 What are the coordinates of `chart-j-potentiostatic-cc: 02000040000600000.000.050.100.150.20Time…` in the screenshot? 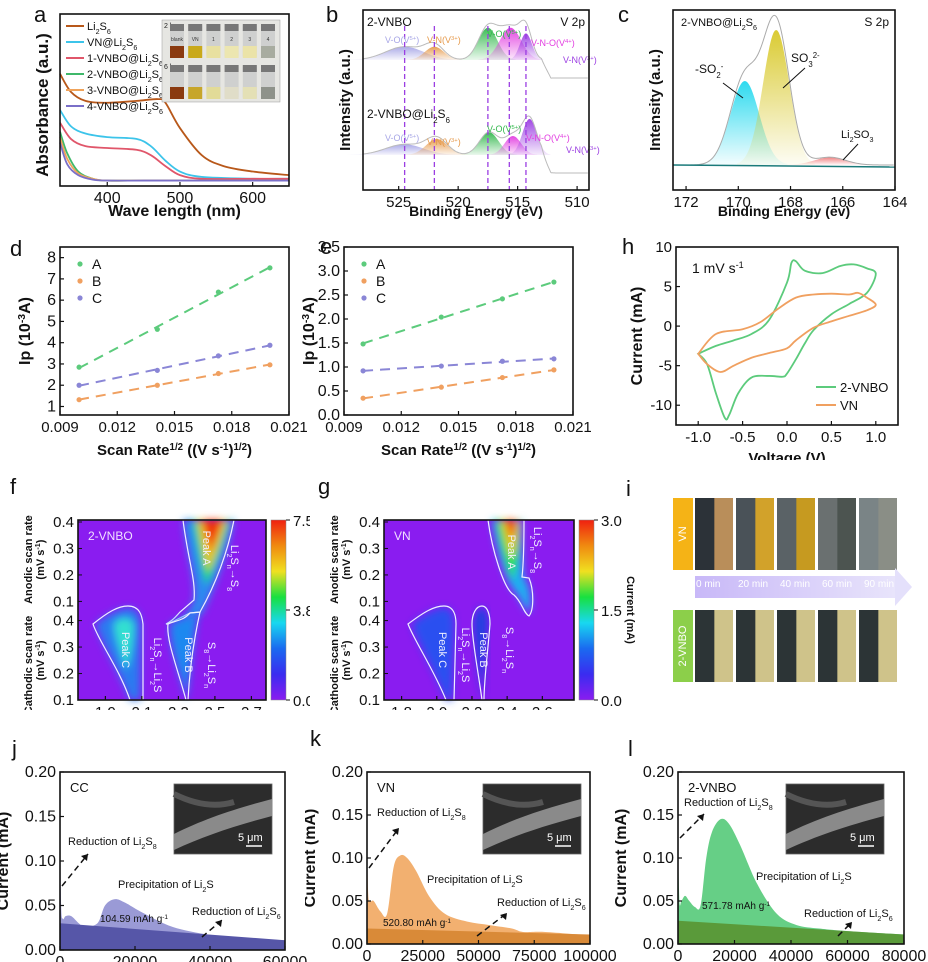 It's located at (154, 863).